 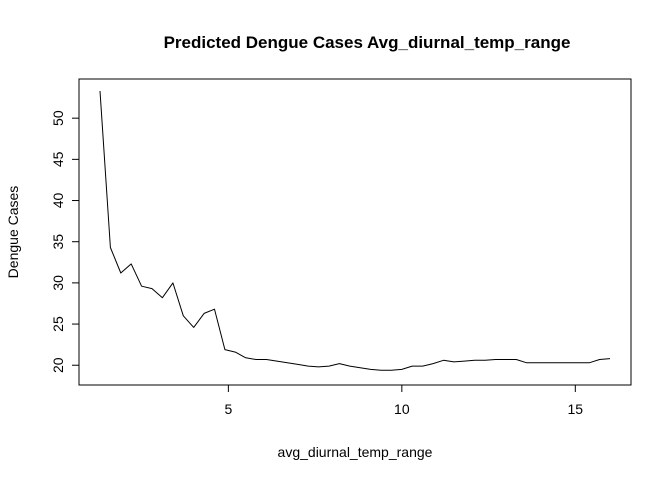 I want to click on y-axis: 20 25 30 35 40 45 50, so click(x=65, y=241).